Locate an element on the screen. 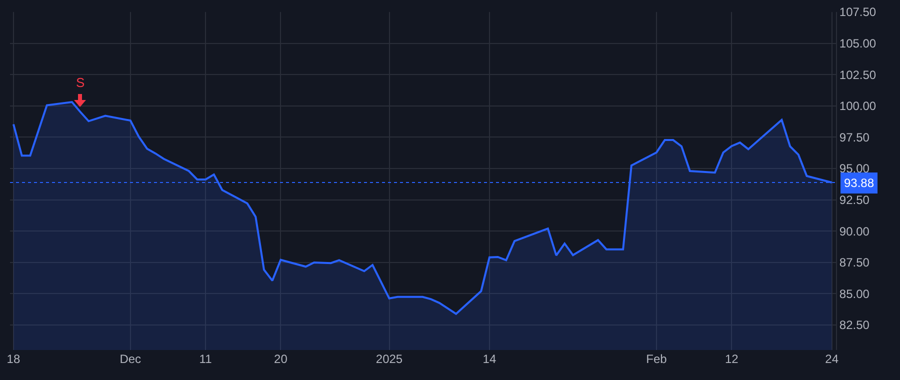 This screenshot has width=900, height=380. y-tick-label: 100.00 is located at coordinates (857, 106).